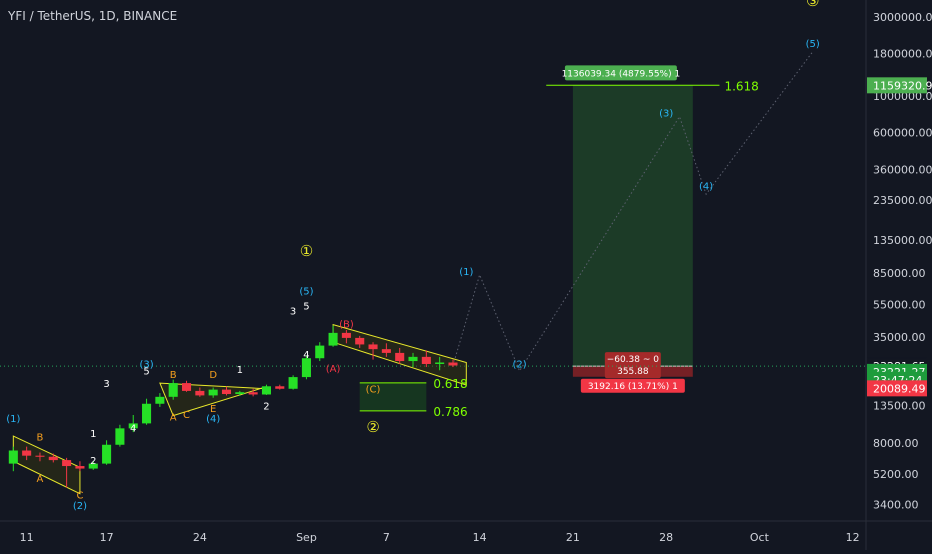 This screenshot has width=932, height=554. Describe the element at coordinates (372, 427) in the screenshot. I see `wave-label: ②` at that location.